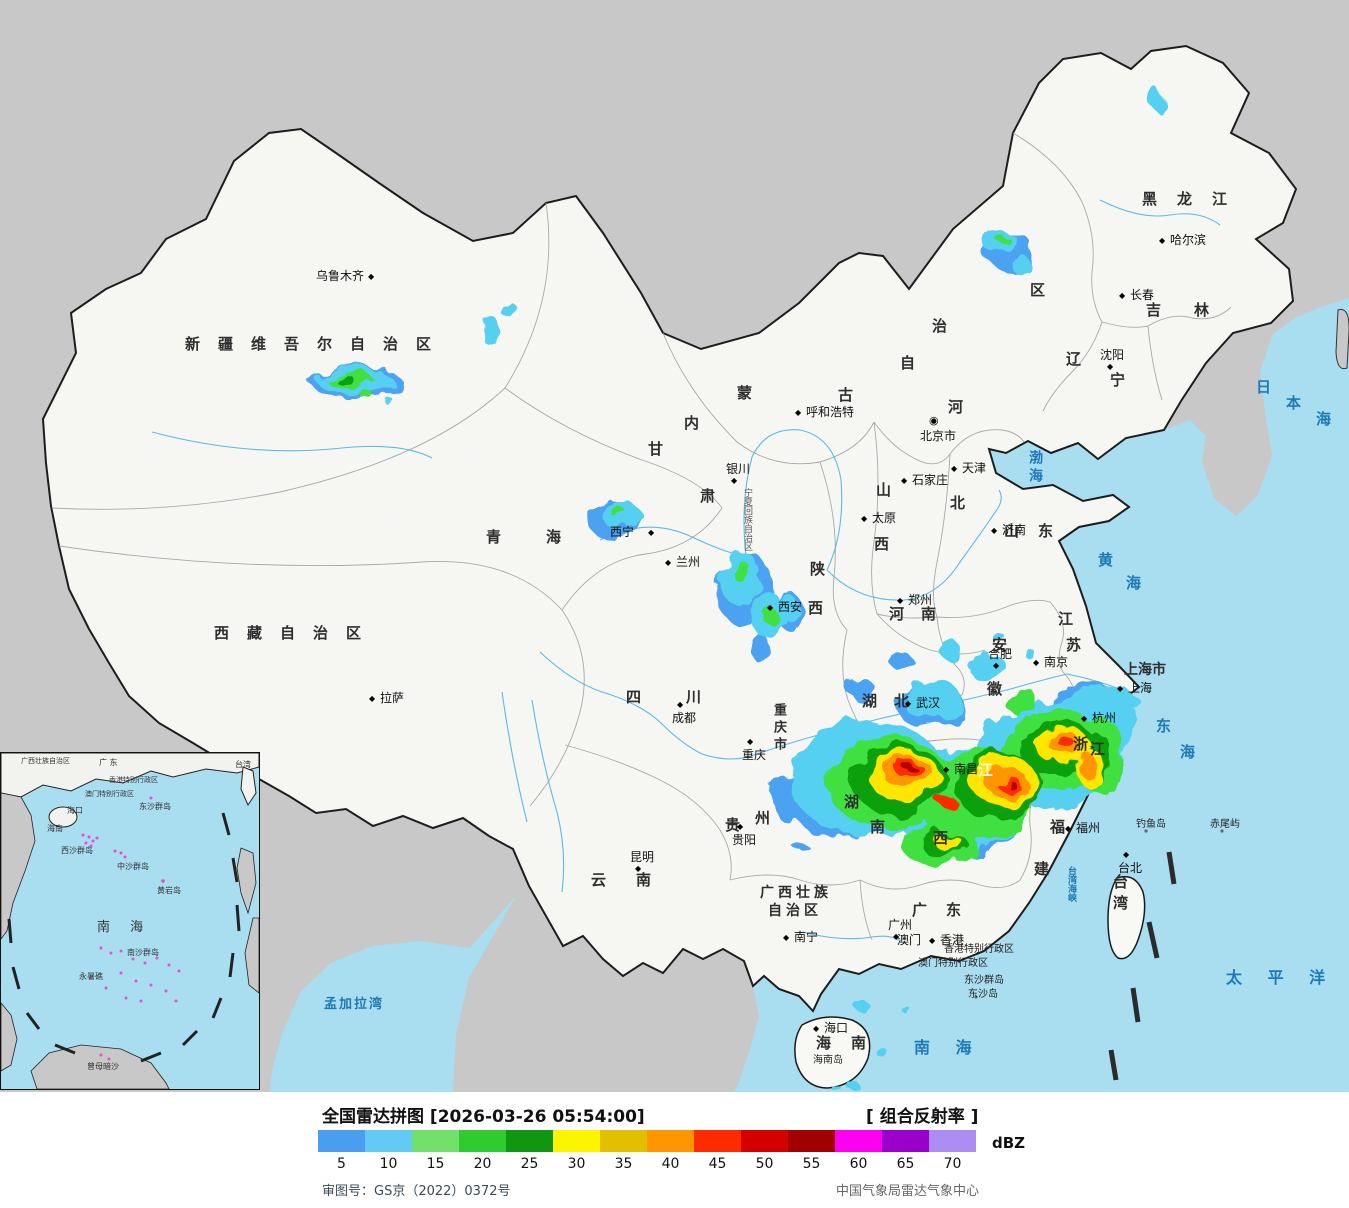  I want to click on inset-canvas, so click(130, 921).